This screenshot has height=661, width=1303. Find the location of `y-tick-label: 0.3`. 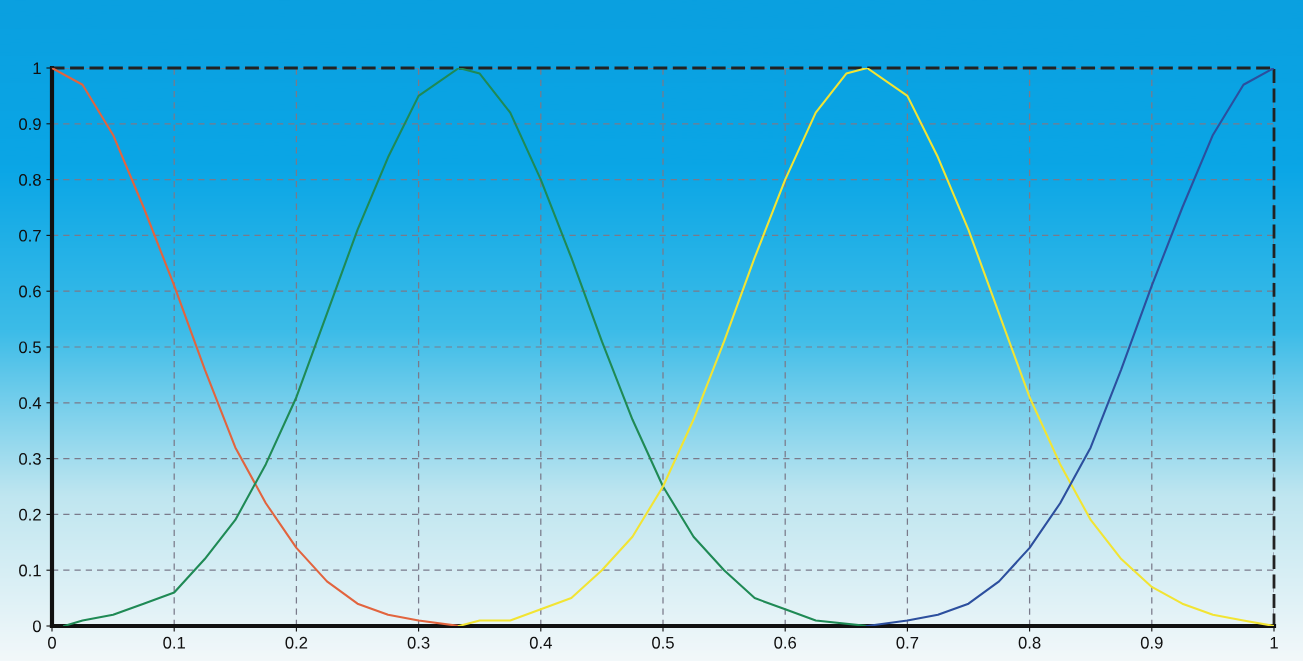

y-tick-label: 0.3 is located at coordinates (30, 459).